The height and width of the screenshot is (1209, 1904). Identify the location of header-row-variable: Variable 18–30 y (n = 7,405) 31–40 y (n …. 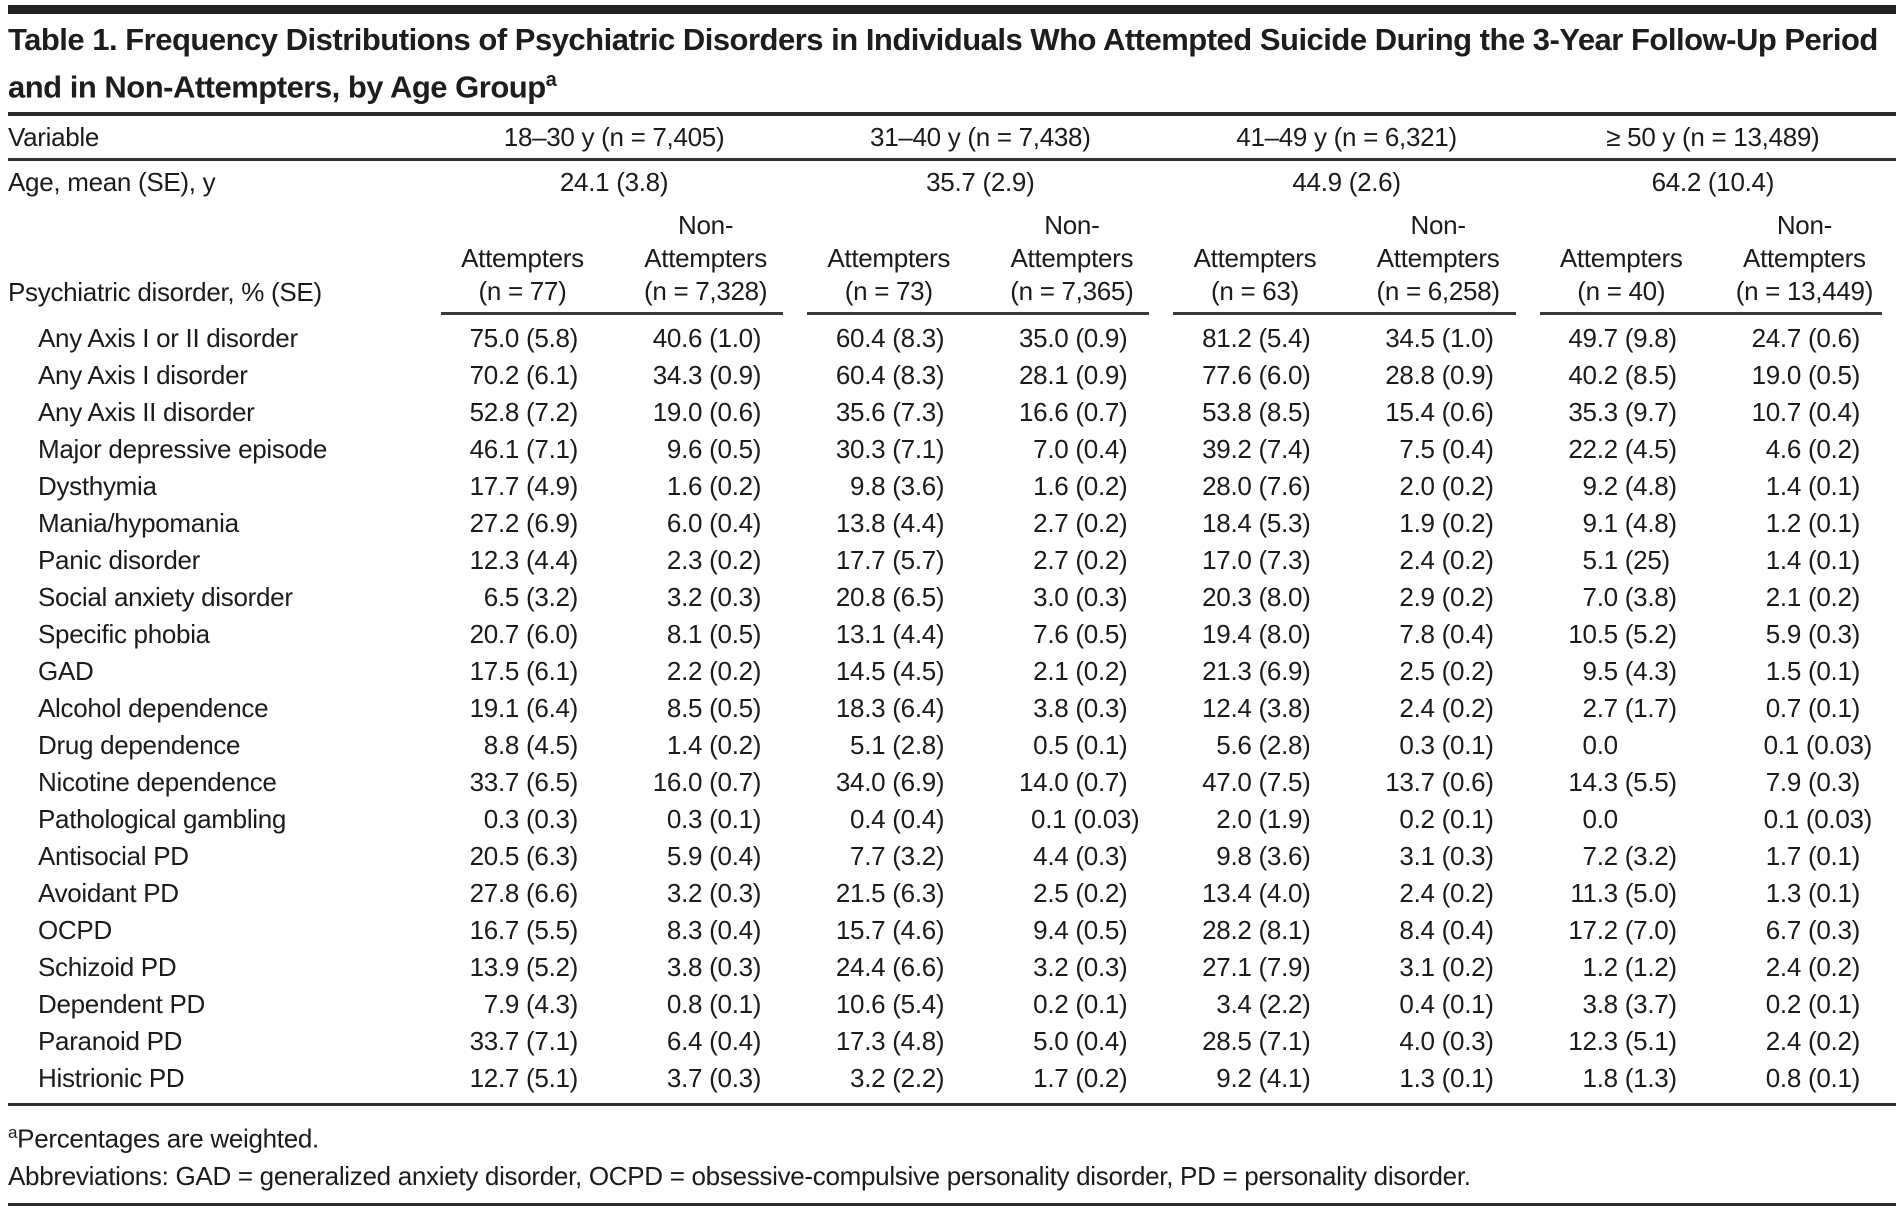
(952, 139).